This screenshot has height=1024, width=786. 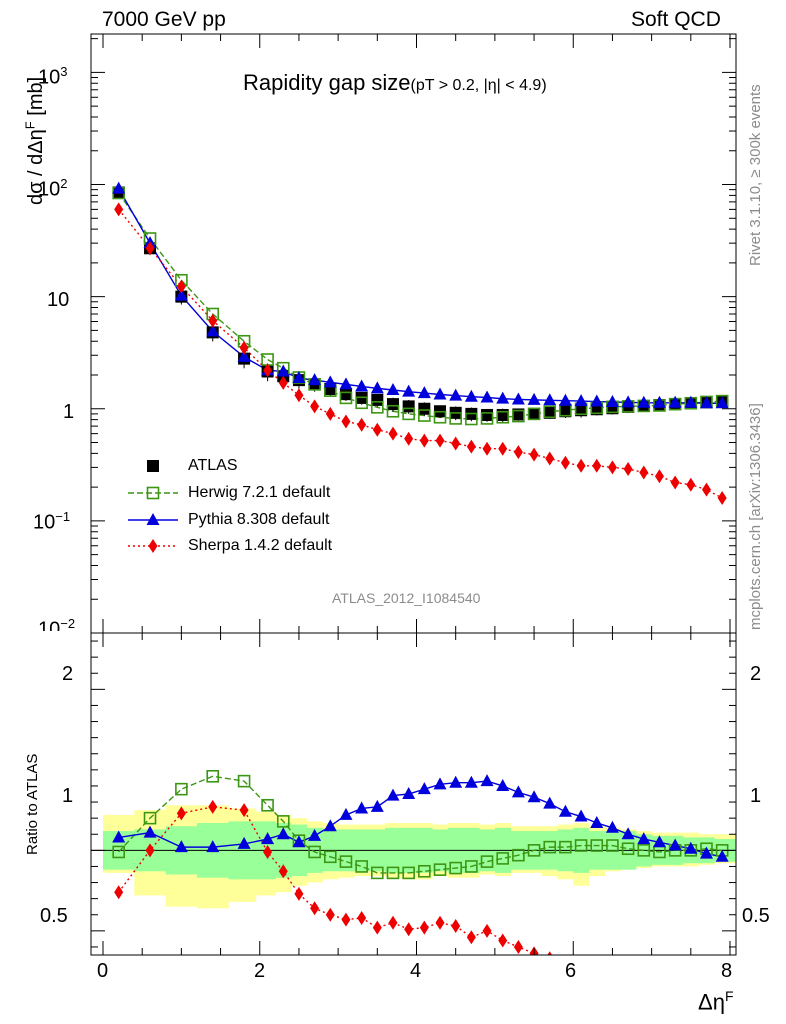 What do you see at coordinates (68, 796) in the screenshot?
I see `ratio-ytick-label-1: 1` at bounding box center [68, 796].